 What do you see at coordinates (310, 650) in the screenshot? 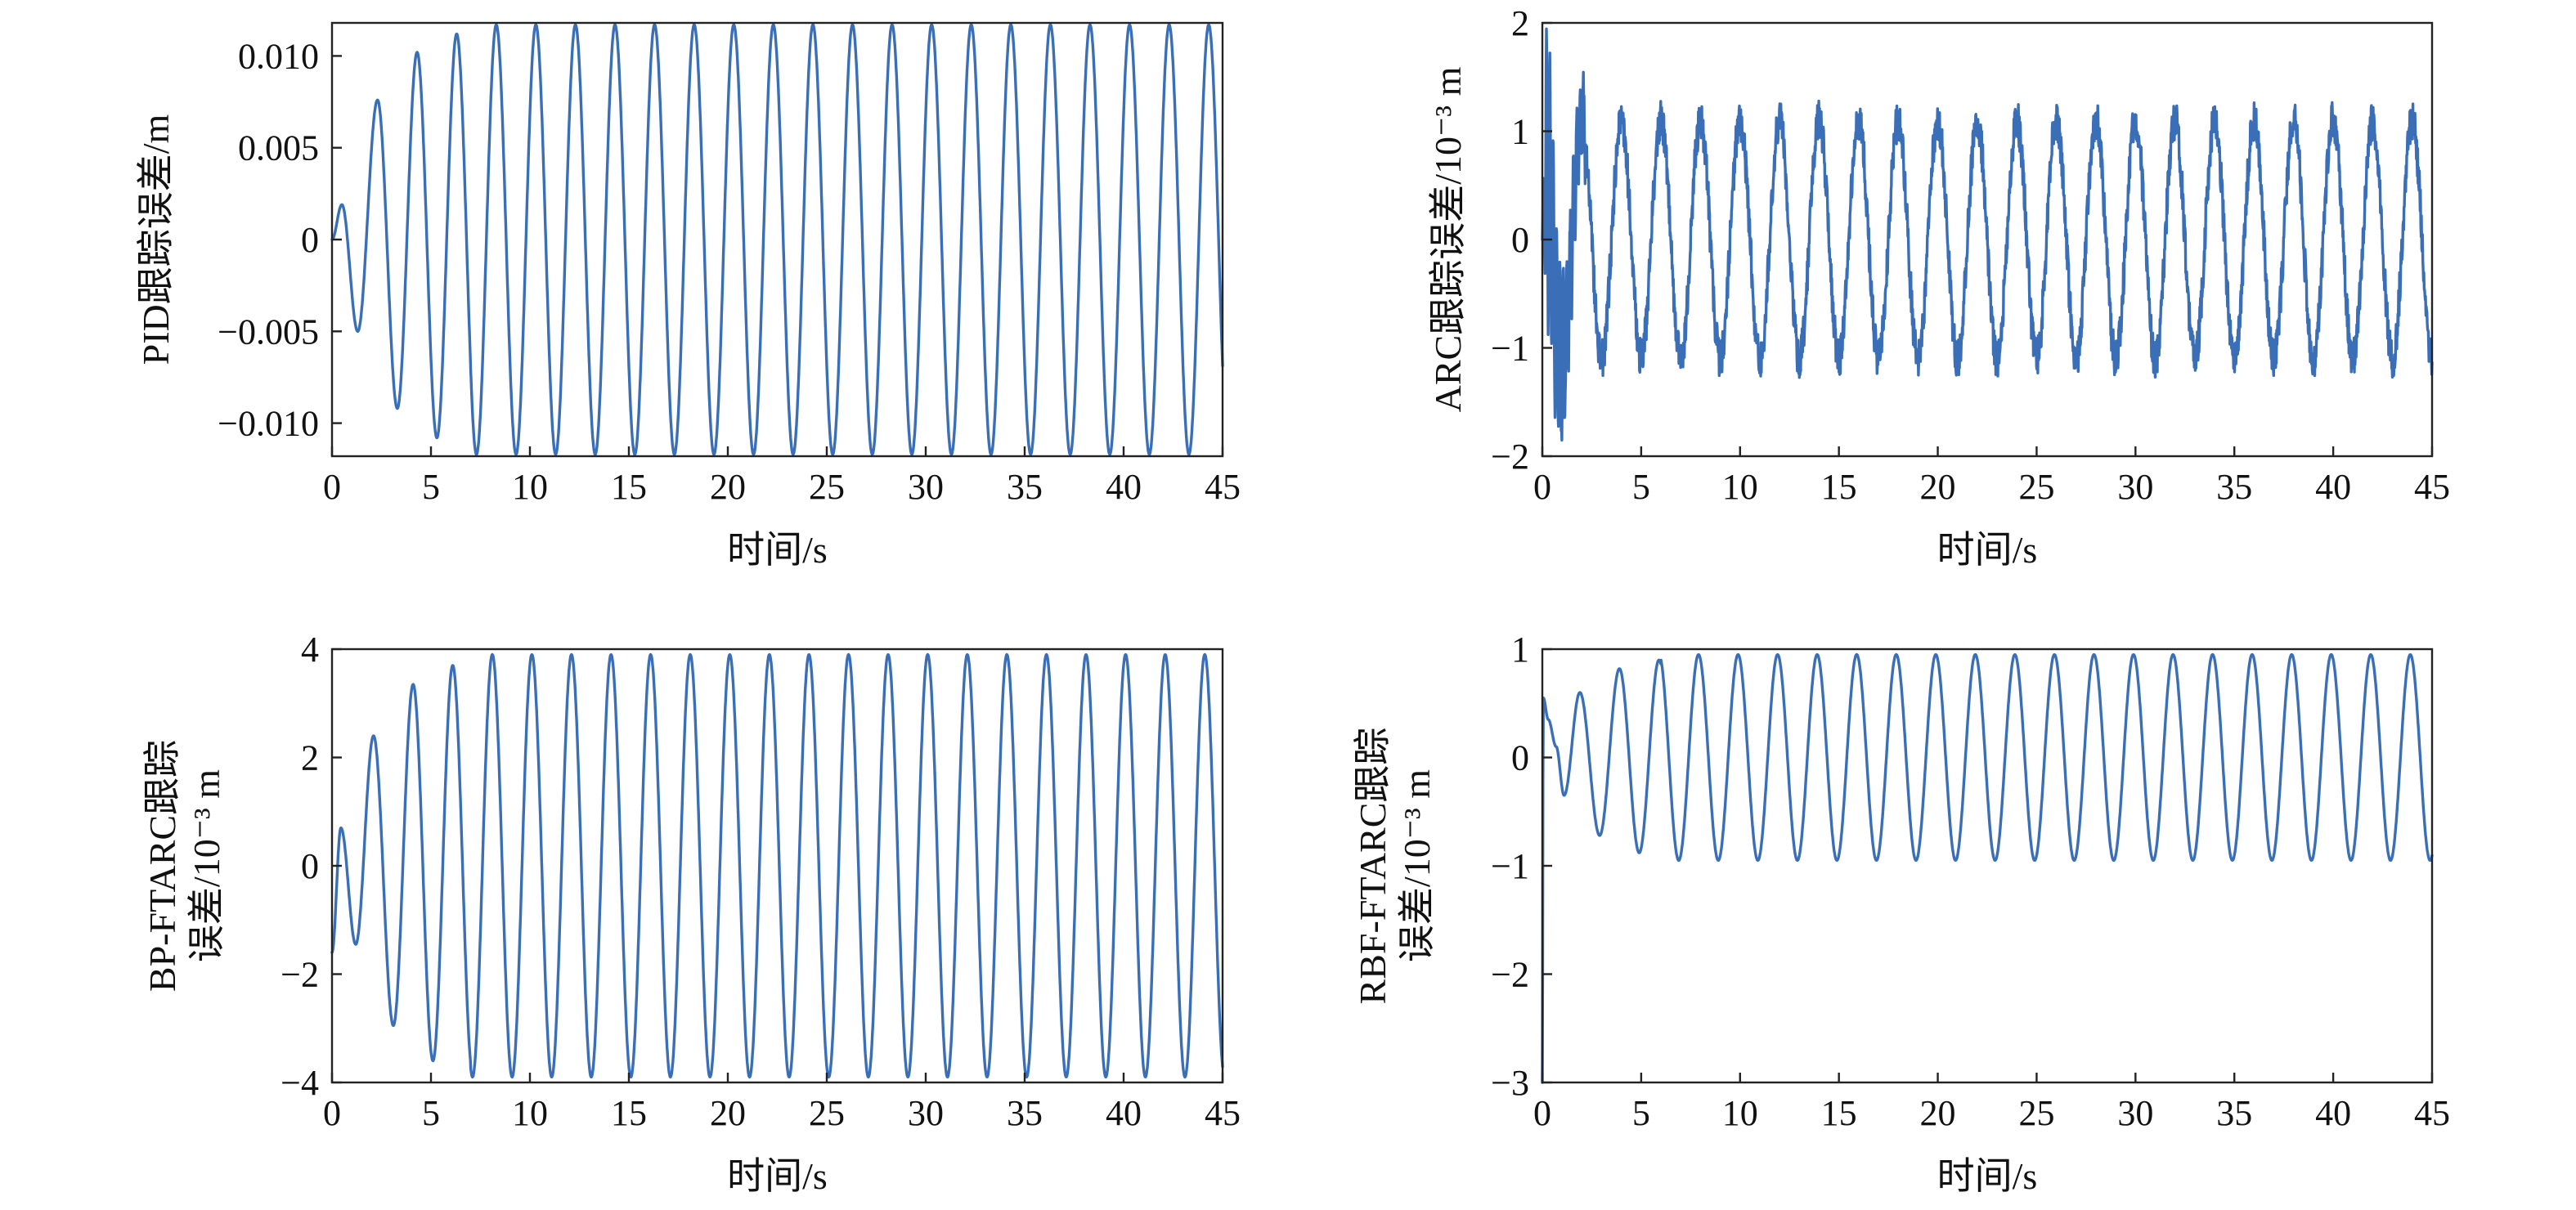
I see `bp-y-tick-label: 4` at bounding box center [310, 650].